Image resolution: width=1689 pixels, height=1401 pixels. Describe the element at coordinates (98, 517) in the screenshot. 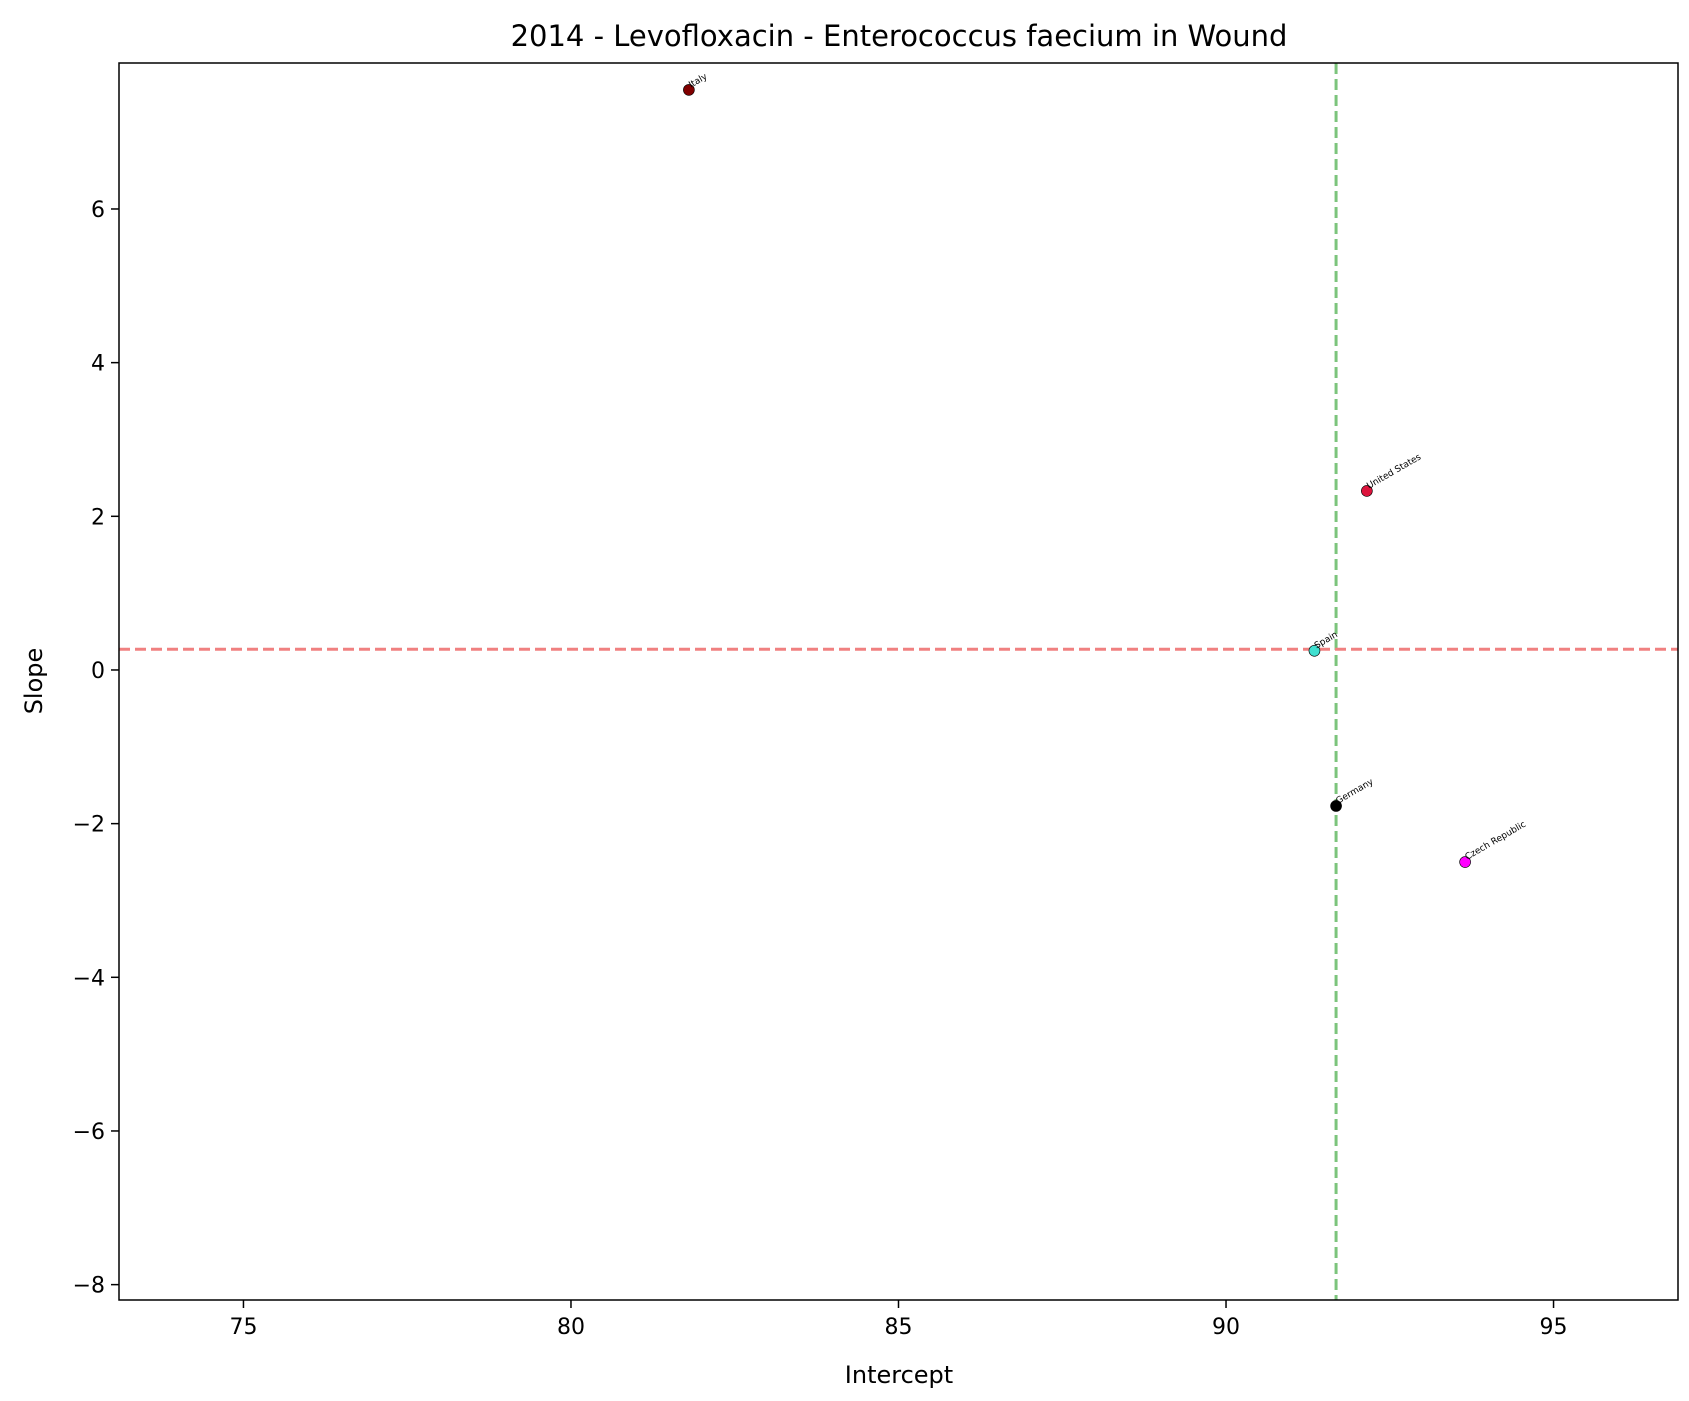

I see `y-tick-label: 2` at that location.